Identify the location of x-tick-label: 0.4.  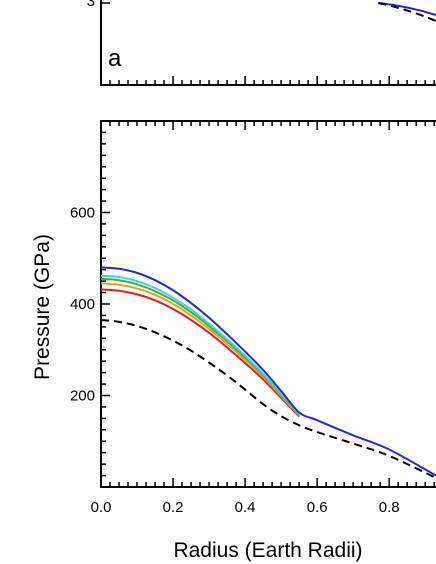
(245, 507).